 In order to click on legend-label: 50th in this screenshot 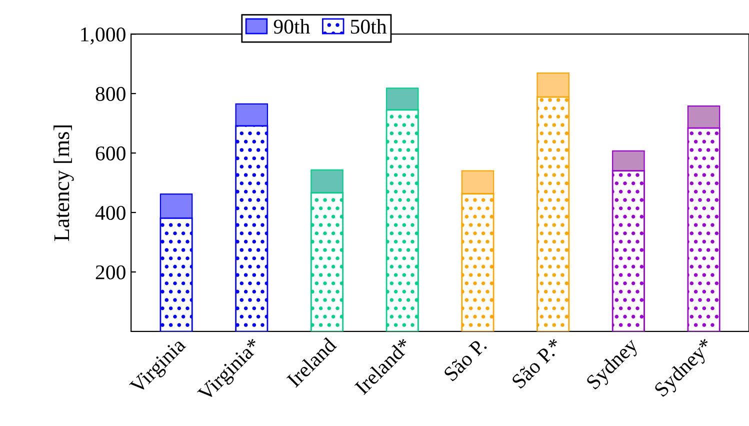, I will do `click(368, 26)`.